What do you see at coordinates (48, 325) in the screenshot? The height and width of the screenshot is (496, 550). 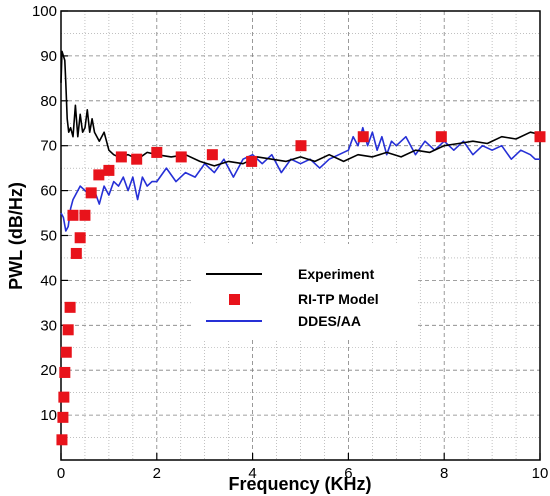 I see `y-tick-label: 30` at bounding box center [48, 325].